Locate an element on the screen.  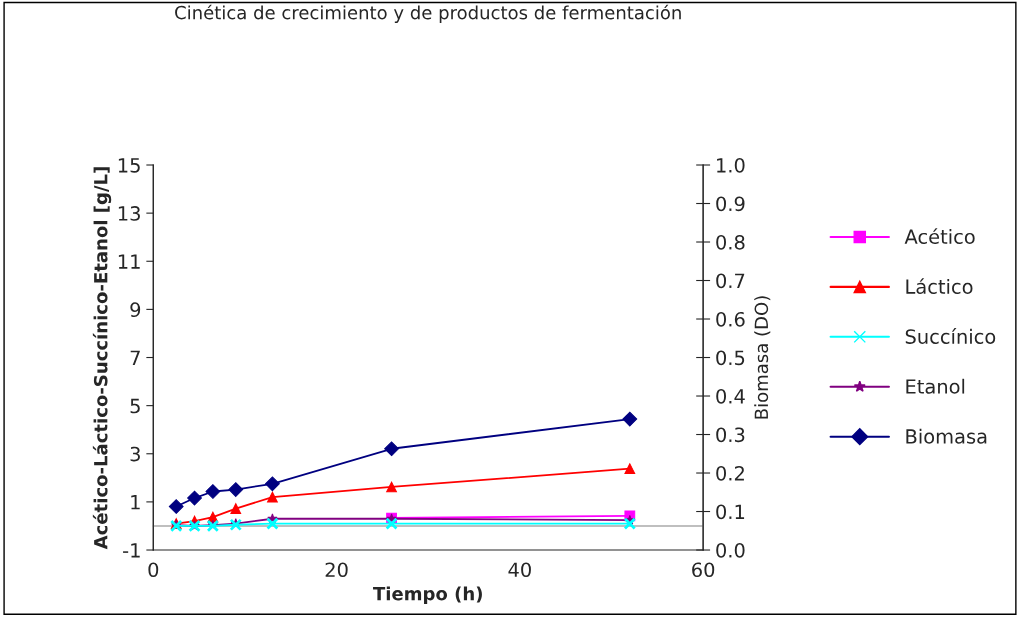
y-tick-label: 7 is located at coordinates (135, 357).